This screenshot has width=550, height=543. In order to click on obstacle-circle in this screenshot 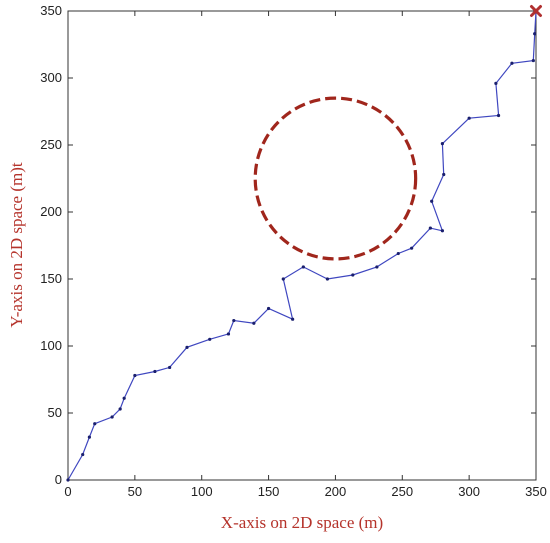, I will do `click(335, 178)`.